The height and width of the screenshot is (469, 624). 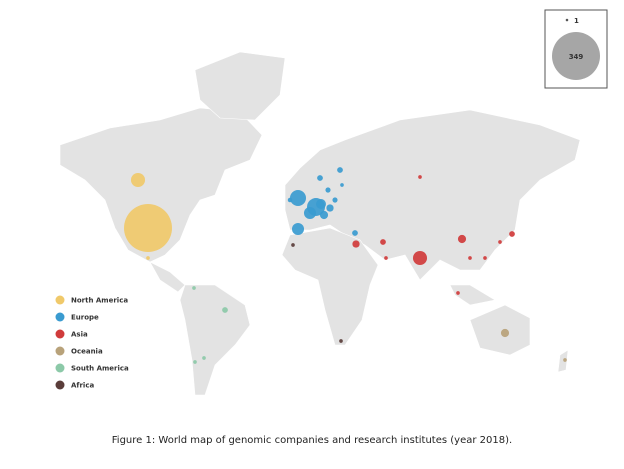 I want to click on size-legend-label: 1, so click(x=576, y=21).